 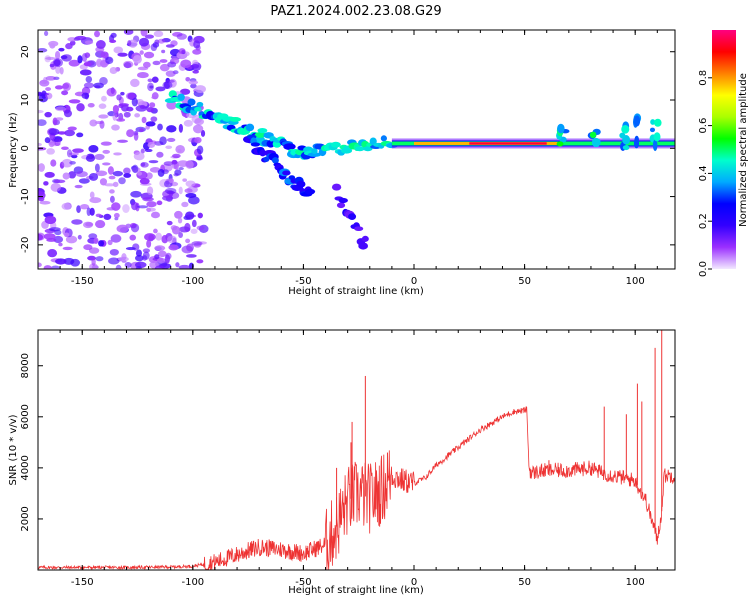 I want to click on colorbar-label: Normalized spectral amplitude, so click(x=743, y=150).